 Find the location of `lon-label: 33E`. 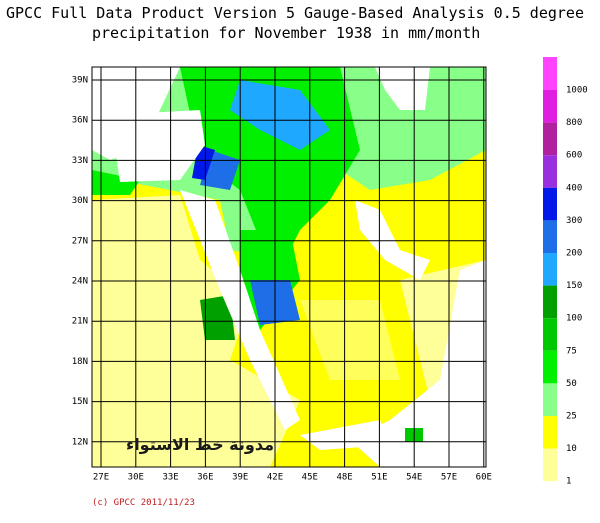

lon-label: 33E is located at coordinates (170, 478).